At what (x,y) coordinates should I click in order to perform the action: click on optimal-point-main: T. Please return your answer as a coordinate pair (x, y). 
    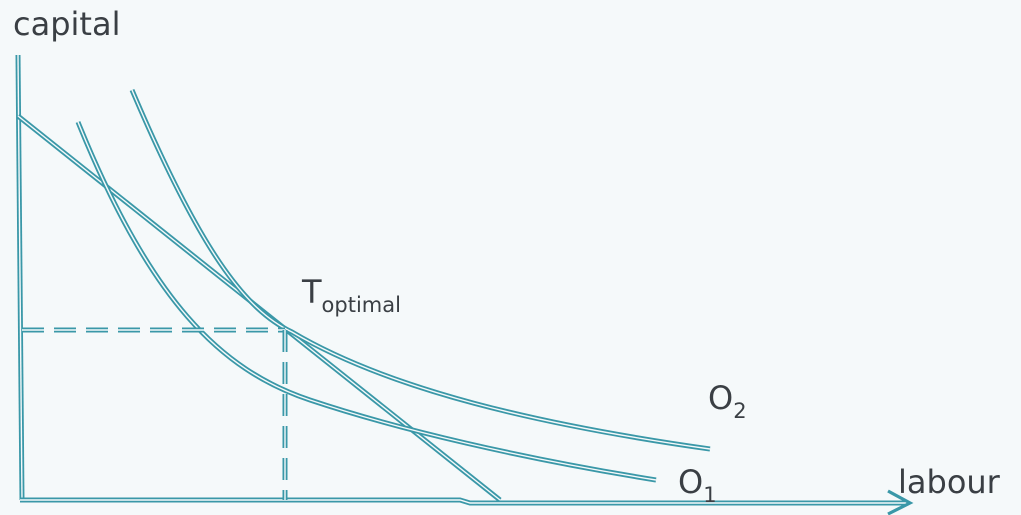
    Looking at the image, I should click on (312, 292).